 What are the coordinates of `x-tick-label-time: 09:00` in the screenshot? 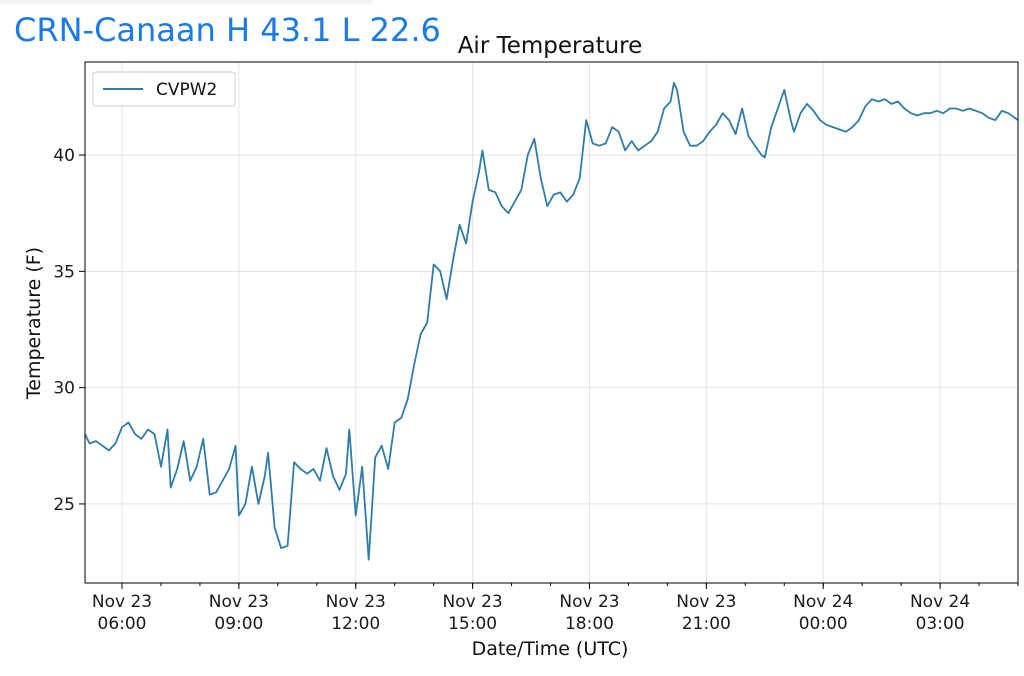 It's located at (238, 624).